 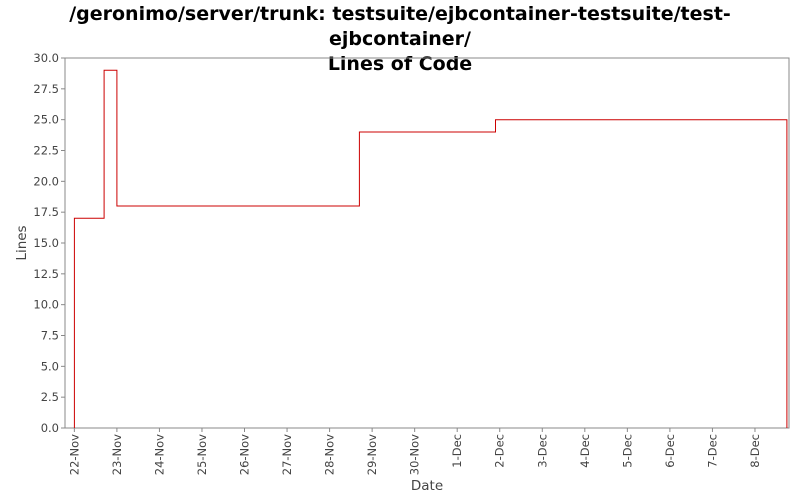 I want to click on y-tick-label: 30.0, so click(x=46, y=58).